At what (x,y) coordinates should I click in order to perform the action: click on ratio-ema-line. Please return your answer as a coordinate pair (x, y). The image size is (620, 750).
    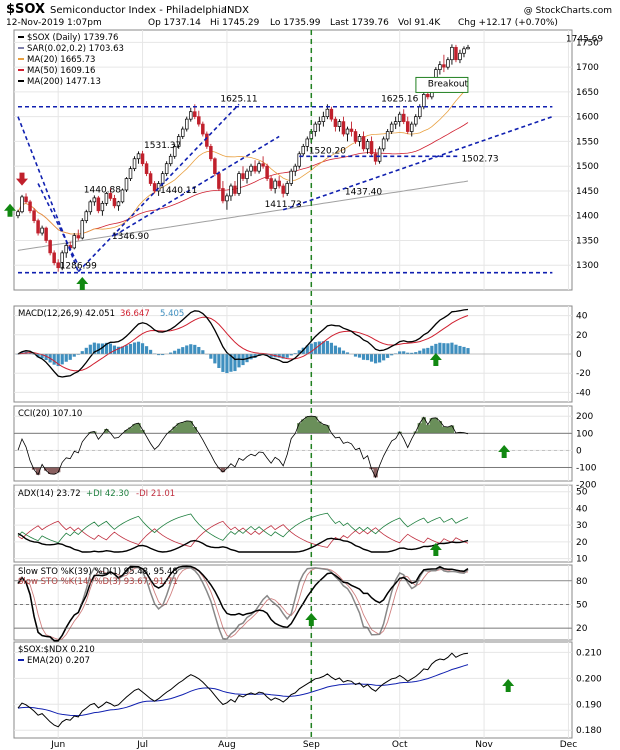
    Looking at the image, I should click on (243, 690).